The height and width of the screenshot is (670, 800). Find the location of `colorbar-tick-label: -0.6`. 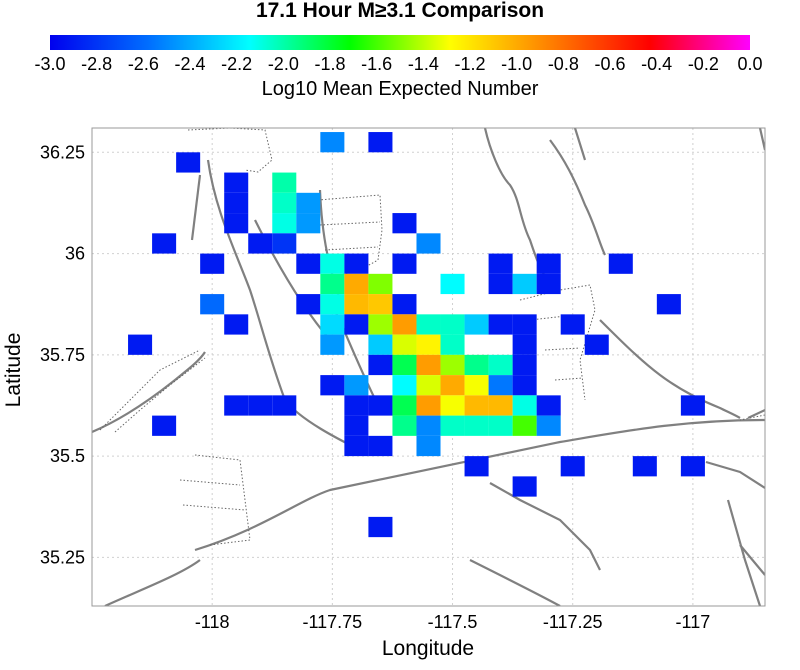

colorbar-tick-label: -0.6 is located at coordinates (609, 64).